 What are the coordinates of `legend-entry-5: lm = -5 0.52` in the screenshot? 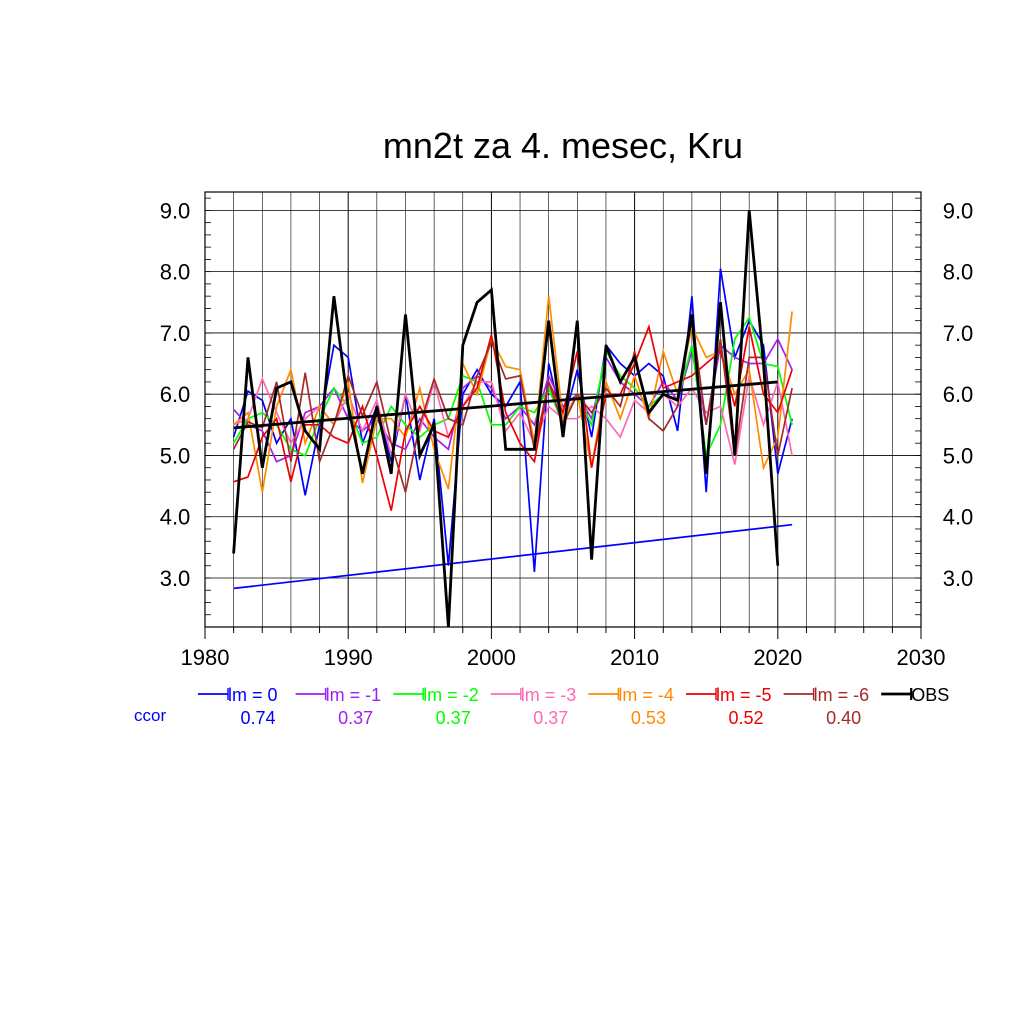 It's located at (729, 706).